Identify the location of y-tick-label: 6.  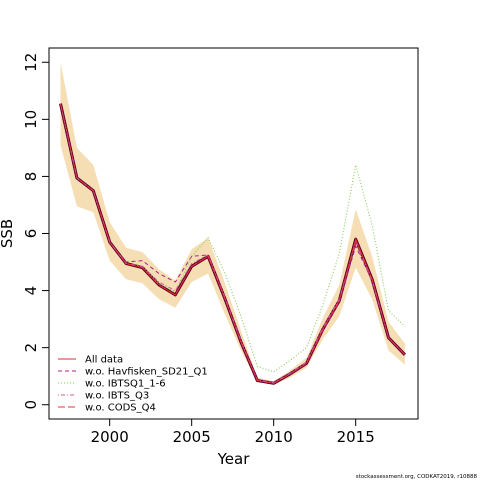
(31, 234).